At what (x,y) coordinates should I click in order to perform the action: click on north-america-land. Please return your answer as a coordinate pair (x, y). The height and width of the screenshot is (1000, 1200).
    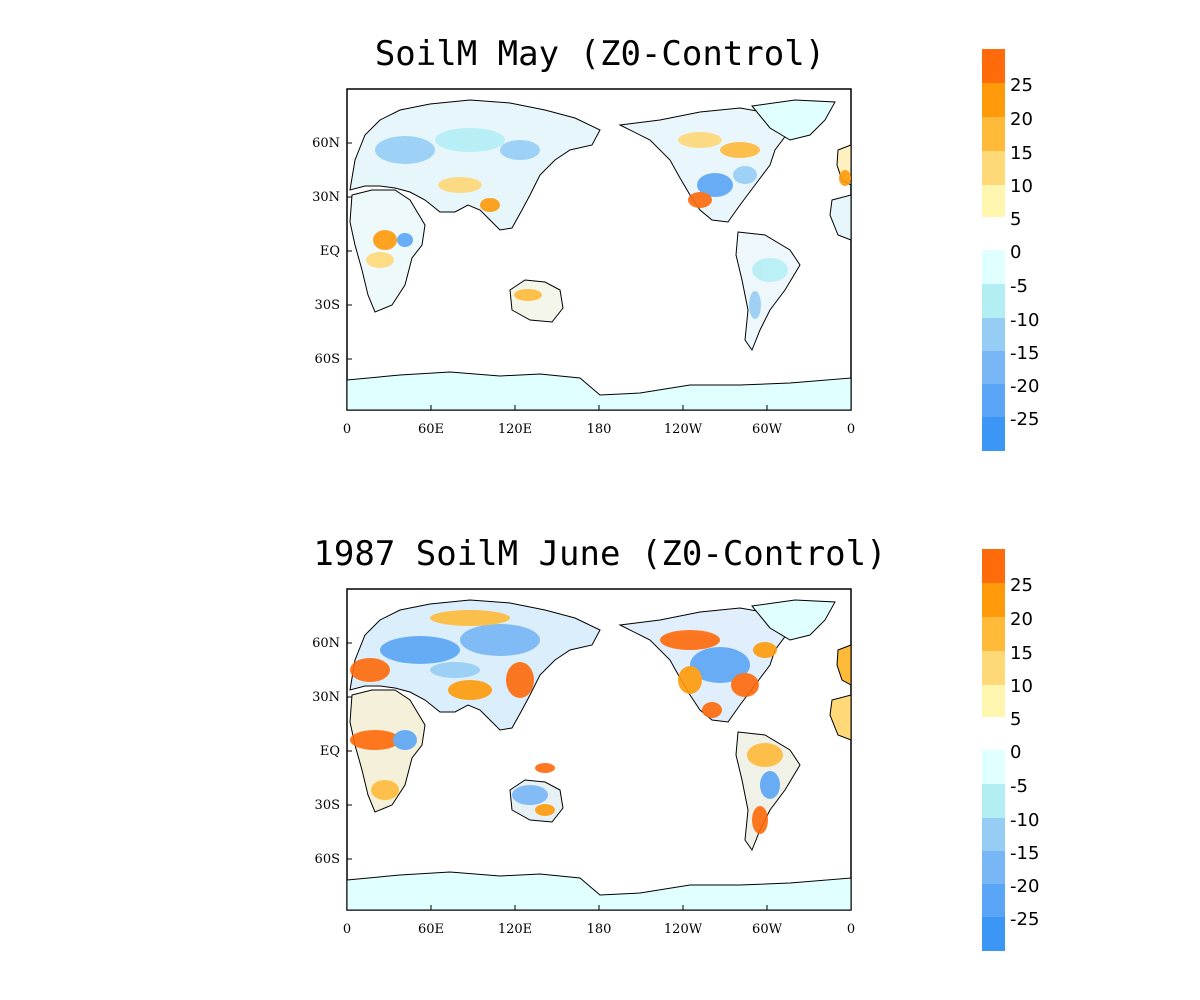
    Looking at the image, I should click on (704, 165).